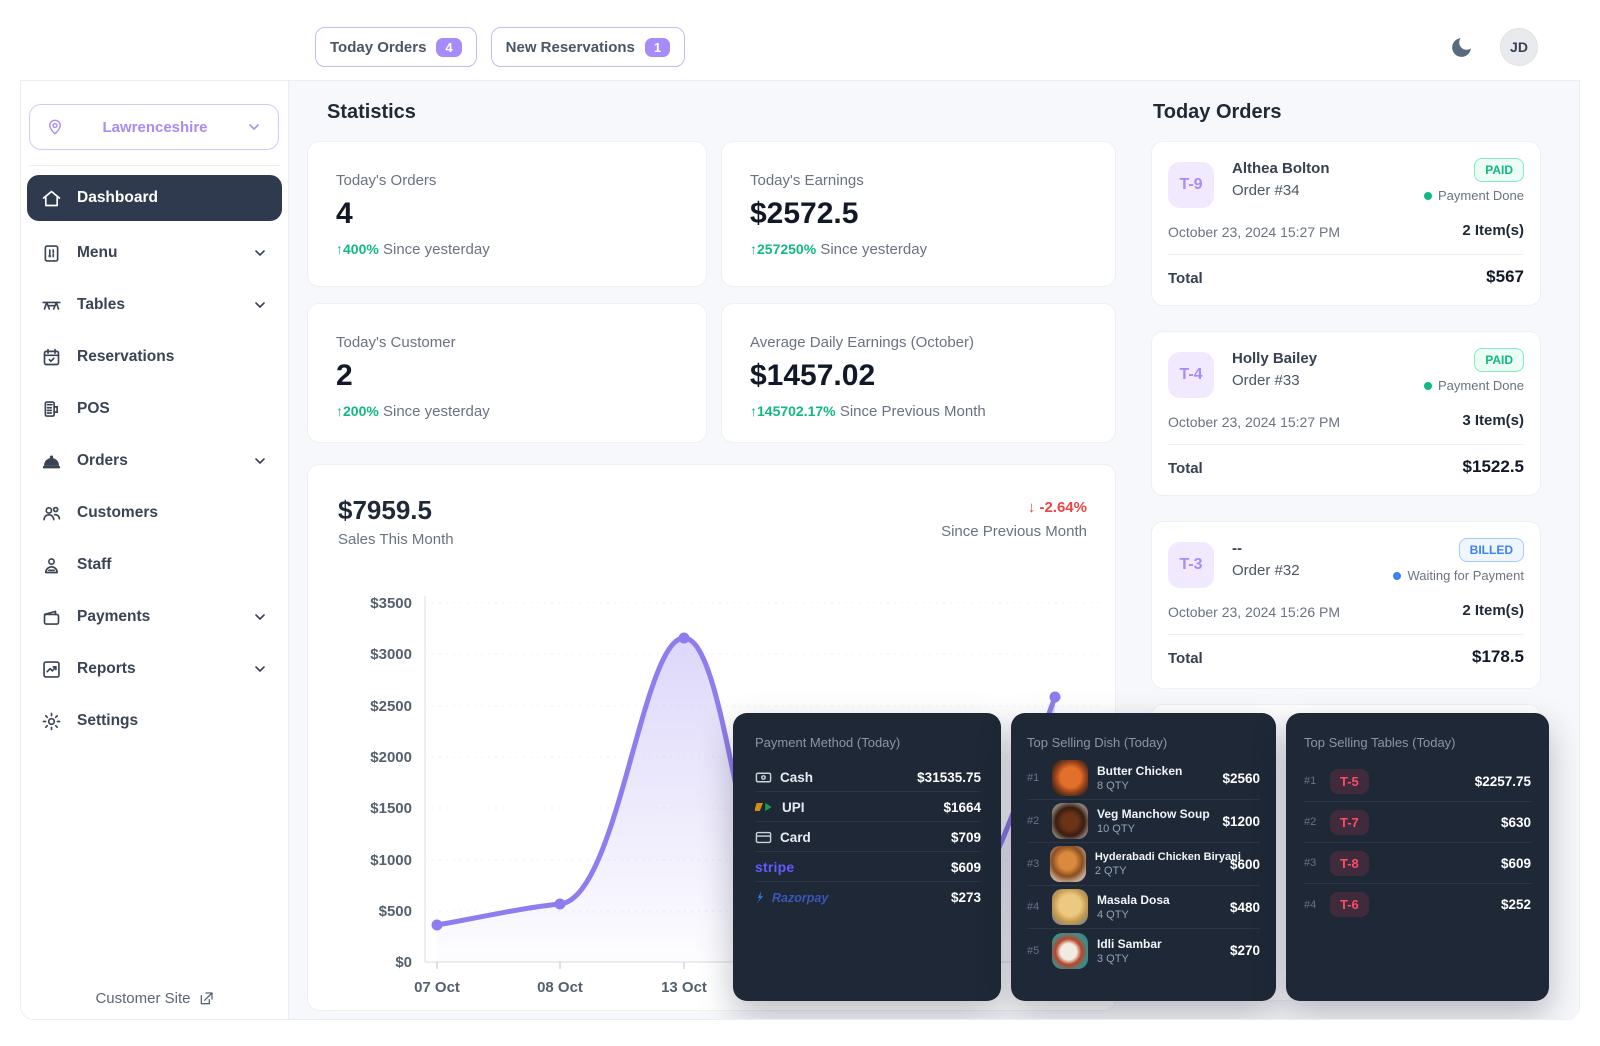  I want to click on avatar: JD, so click(1519, 47).